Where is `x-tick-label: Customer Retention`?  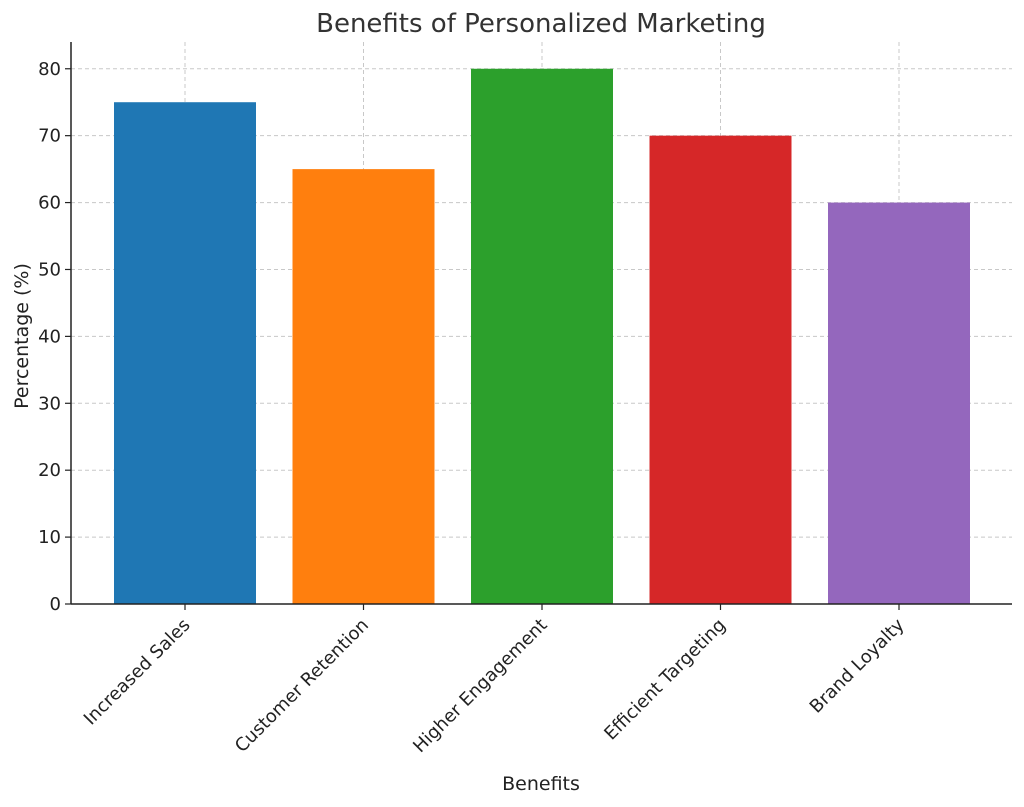 x-tick-label: Customer Retention is located at coordinates (302, 686).